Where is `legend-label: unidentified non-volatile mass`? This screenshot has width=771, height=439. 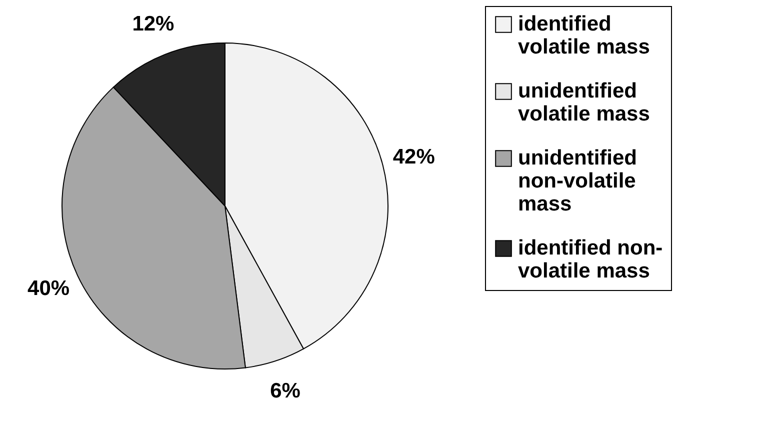
legend-label: unidentified non-volatile mass is located at coordinates (577, 181).